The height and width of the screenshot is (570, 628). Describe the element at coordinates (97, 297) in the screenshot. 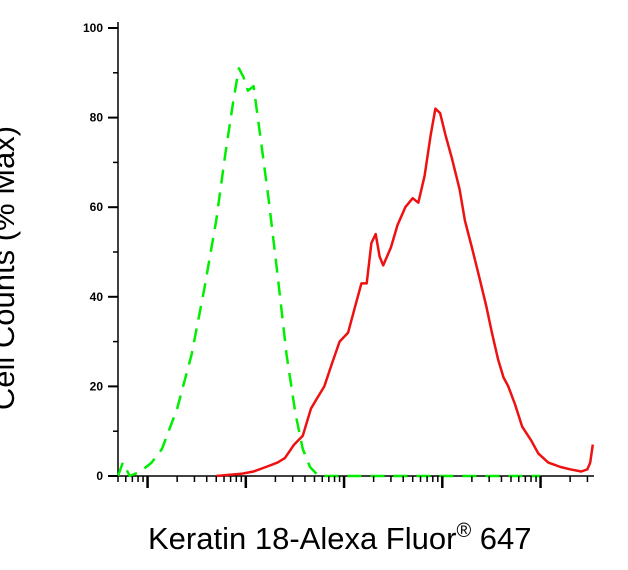

I see `y-tick-label: 40` at that location.